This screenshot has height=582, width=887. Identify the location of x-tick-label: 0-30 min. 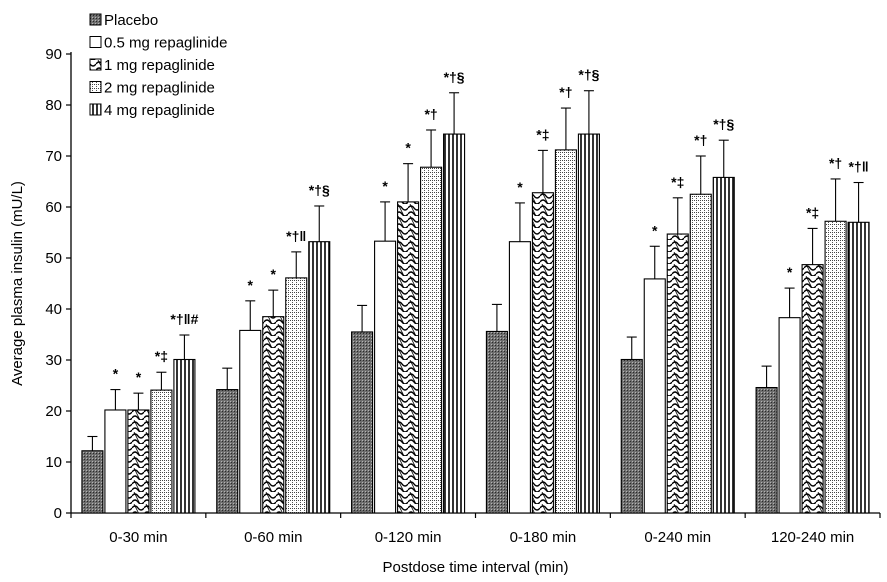
(138, 537).